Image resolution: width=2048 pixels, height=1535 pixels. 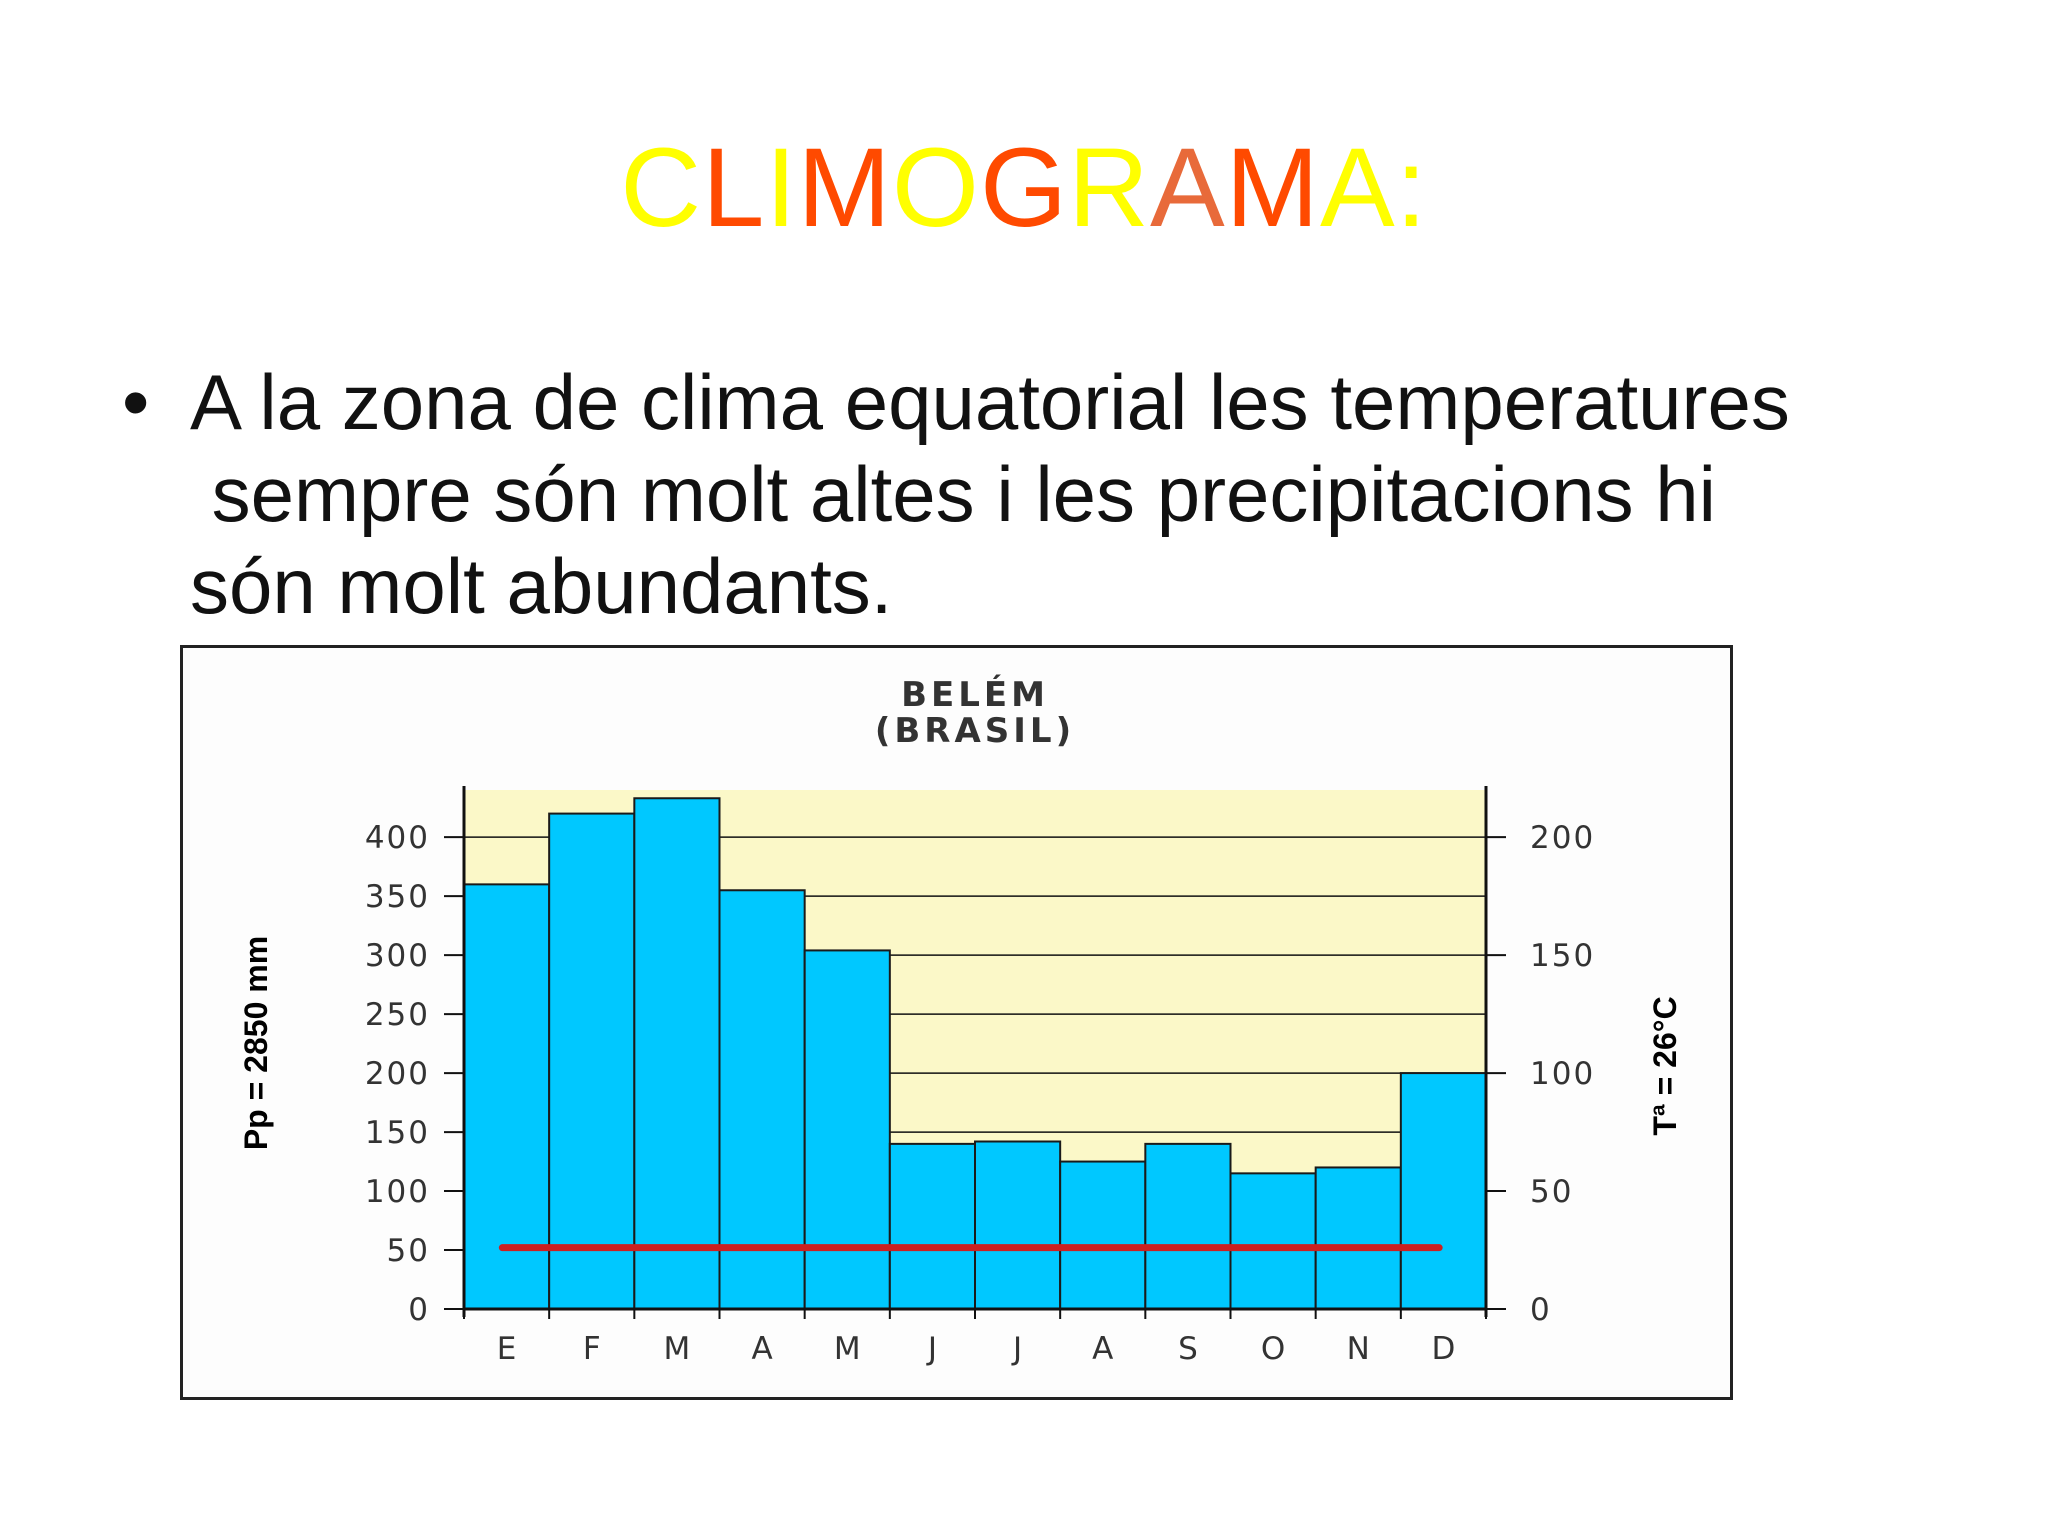 What do you see at coordinates (935, 187) in the screenshot?
I see `title-letter: O` at bounding box center [935, 187].